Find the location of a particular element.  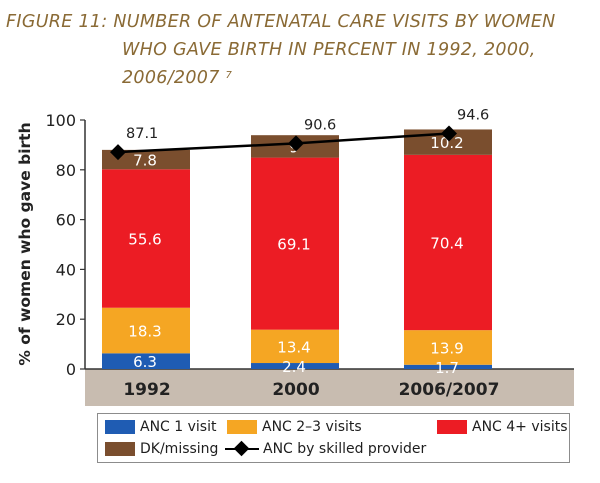

segment-label-anc1: 2.4 is located at coordinates (294, 367).